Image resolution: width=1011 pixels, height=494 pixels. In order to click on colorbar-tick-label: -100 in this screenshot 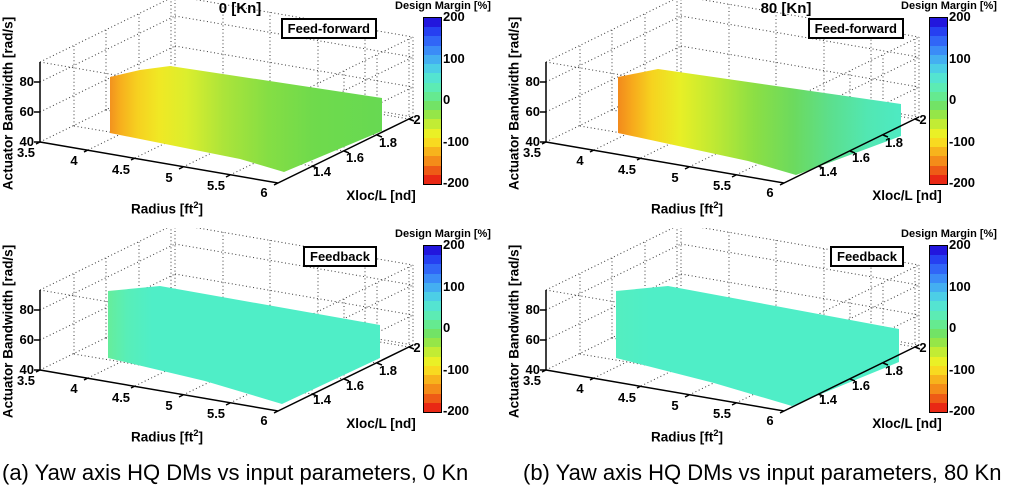, I will do `click(456, 369)`.